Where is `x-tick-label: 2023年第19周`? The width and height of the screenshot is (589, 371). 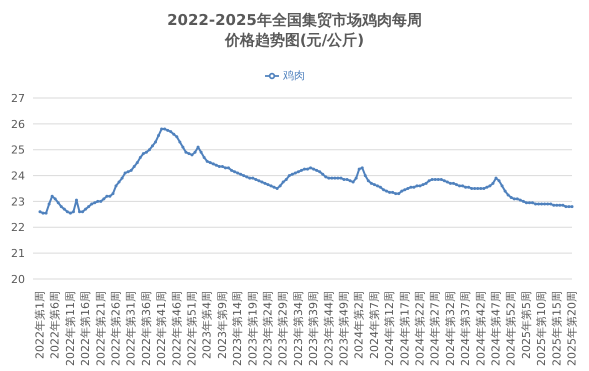
x-tick-label: 2023年第19周 is located at coordinates (253, 328).